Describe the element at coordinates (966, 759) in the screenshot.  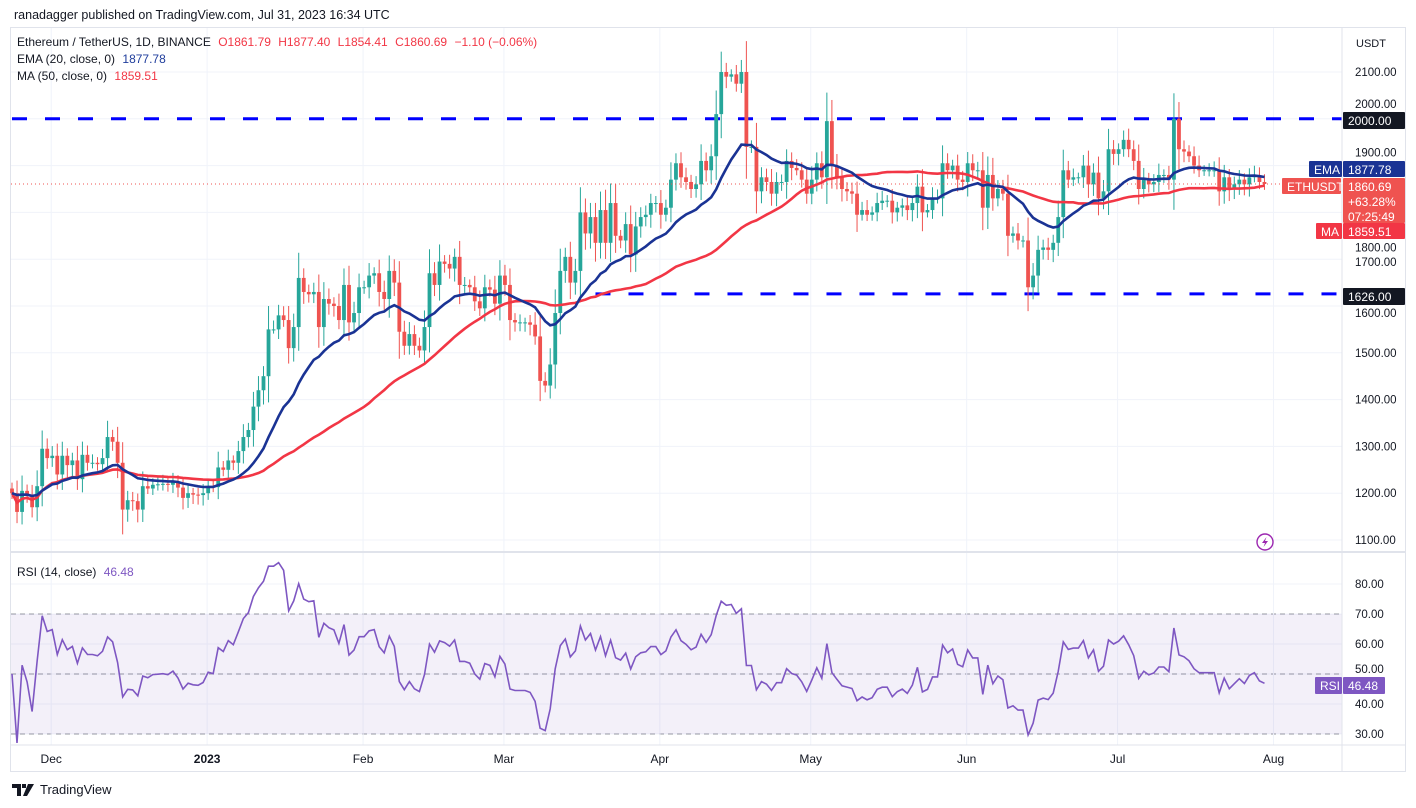
I see `time-label: Jun` at that location.